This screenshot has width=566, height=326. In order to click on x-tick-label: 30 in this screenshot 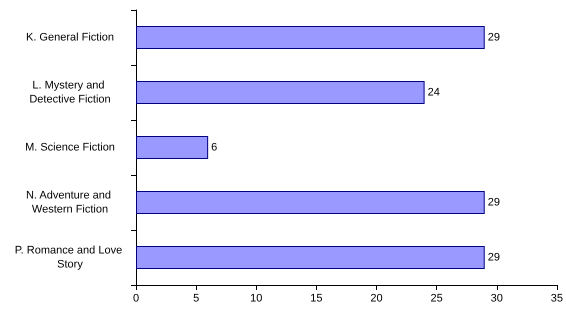, I will do `click(496, 298)`.